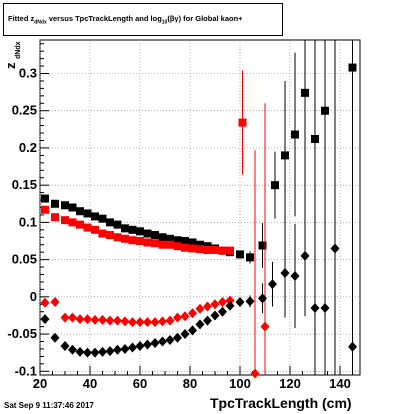 The image size is (400, 414). Describe the element at coordinates (90, 383) in the screenshot. I see `x-tick-label: 40` at that location.